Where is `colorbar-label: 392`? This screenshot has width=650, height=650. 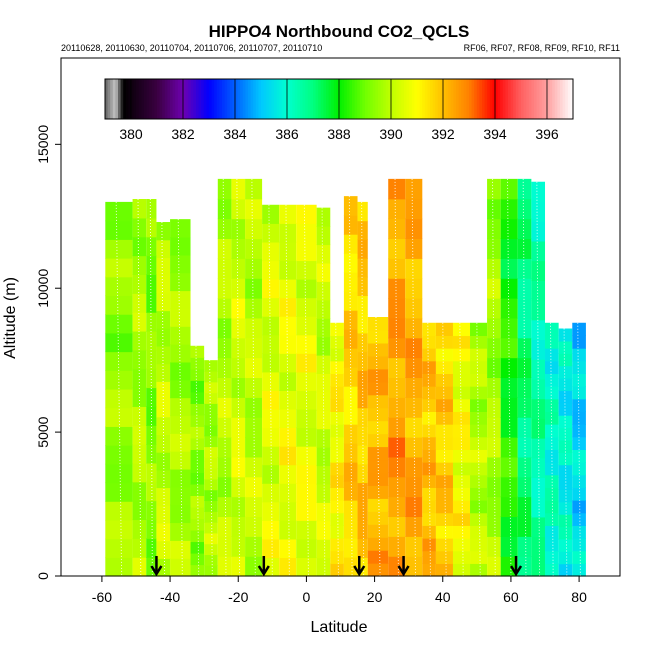
colorbar-label: 392 is located at coordinates (443, 134).